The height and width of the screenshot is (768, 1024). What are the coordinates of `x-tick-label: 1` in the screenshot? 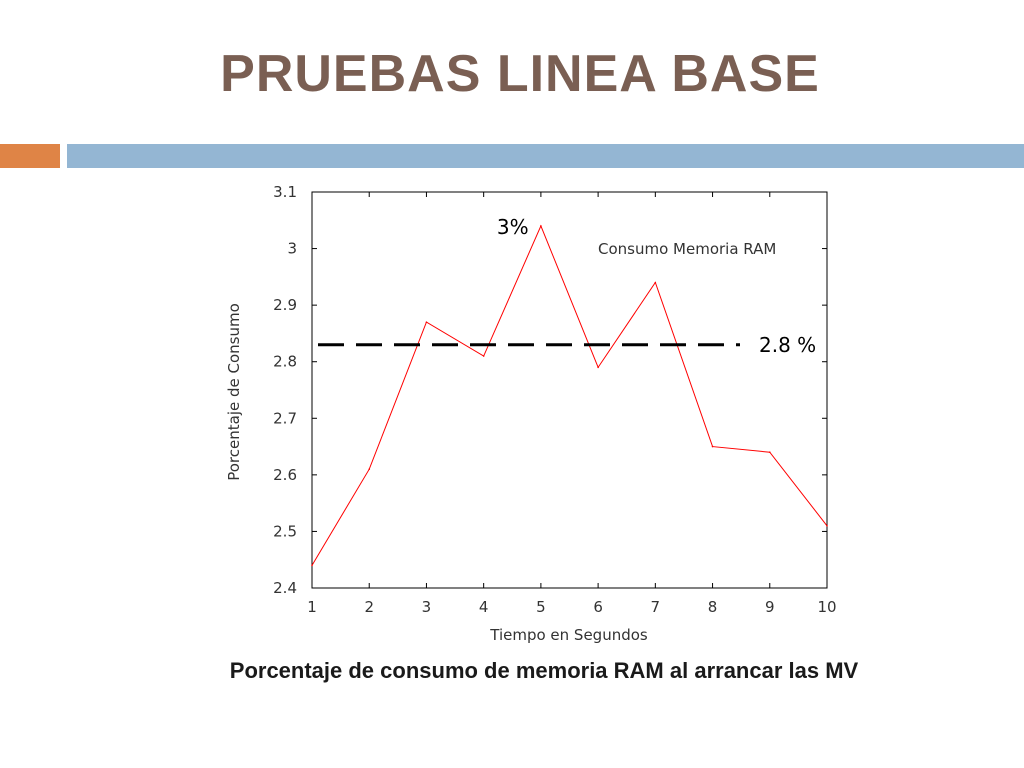 It's located at (312, 607).